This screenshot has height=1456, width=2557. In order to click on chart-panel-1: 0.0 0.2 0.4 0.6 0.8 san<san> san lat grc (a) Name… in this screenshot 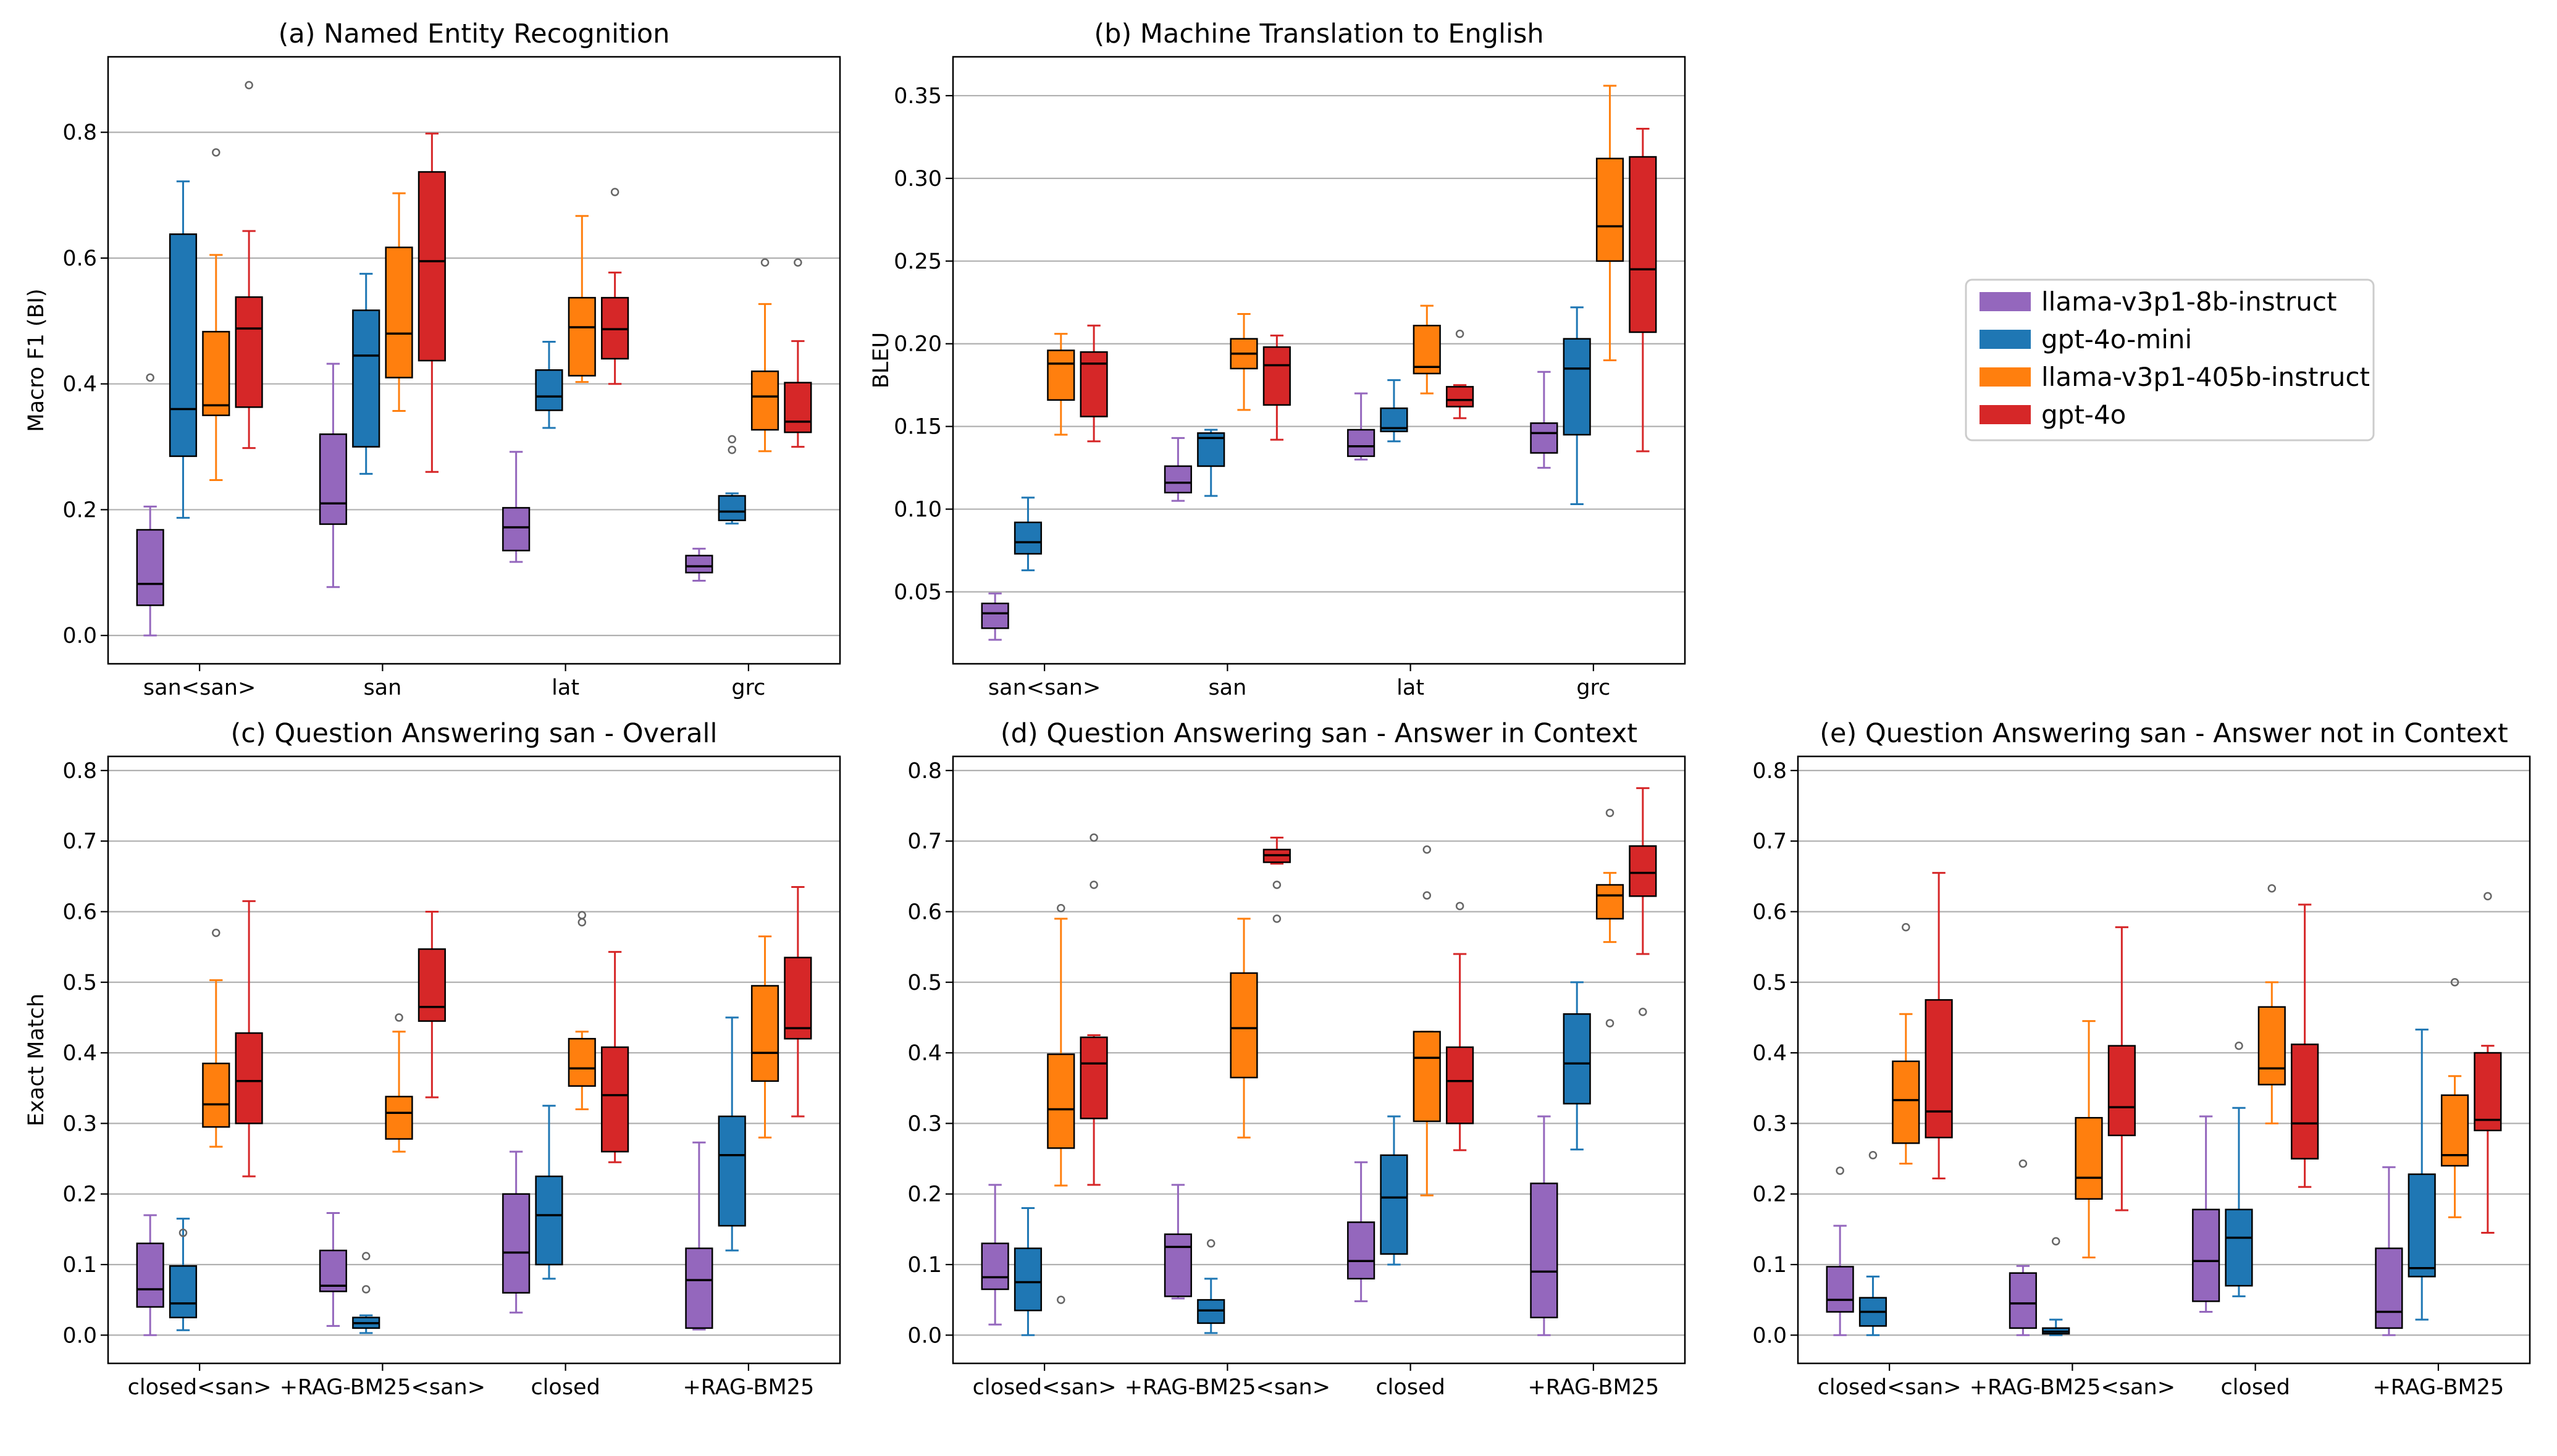, I will do `click(432, 359)`.